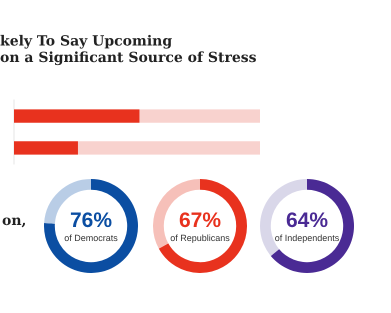 The height and width of the screenshot is (313, 391). What do you see at coordinates (307, 238) in the screenshot?
I see `text: of Independents` at bounding box center [307, 238].